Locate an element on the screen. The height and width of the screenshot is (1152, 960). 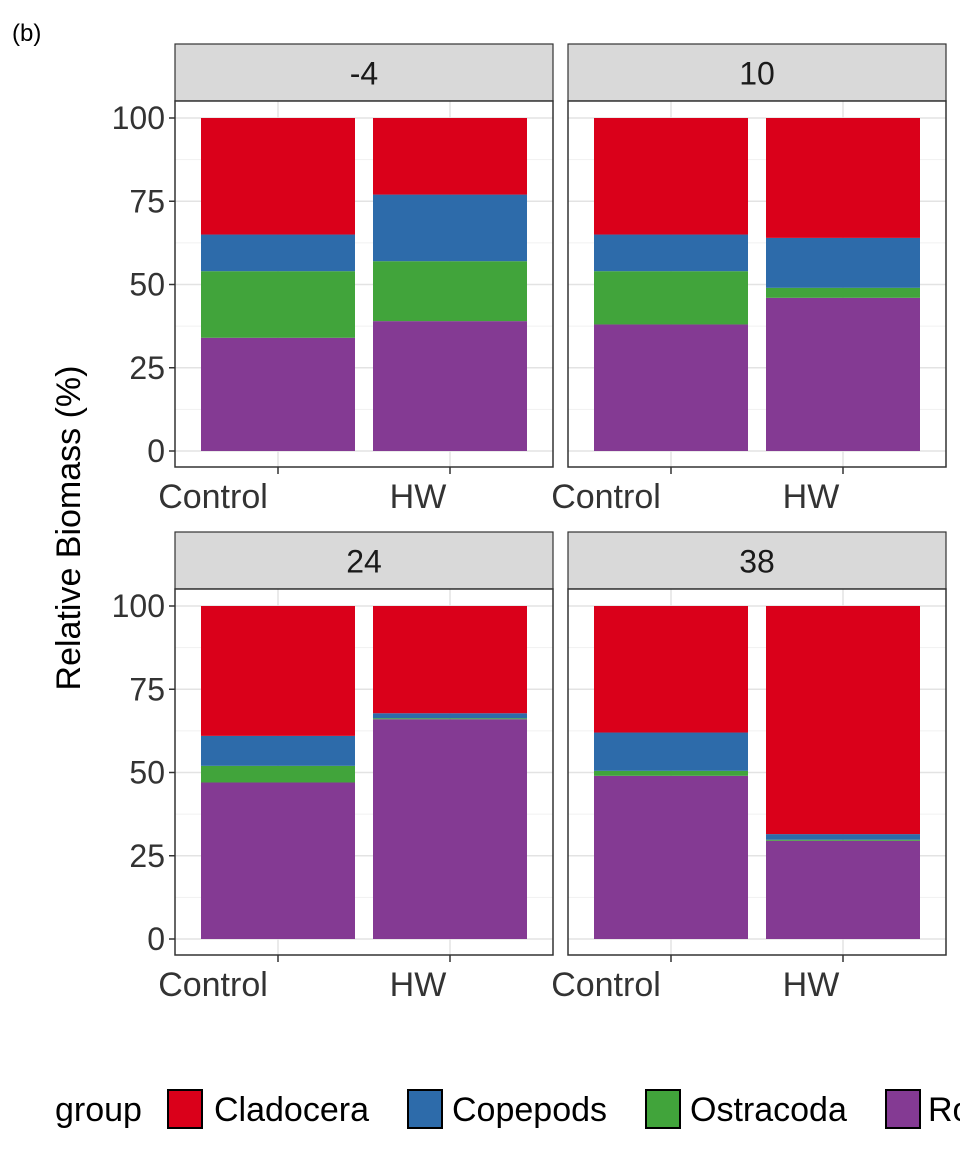
legend-key-rotifera is located at coordinates (903, 1109).